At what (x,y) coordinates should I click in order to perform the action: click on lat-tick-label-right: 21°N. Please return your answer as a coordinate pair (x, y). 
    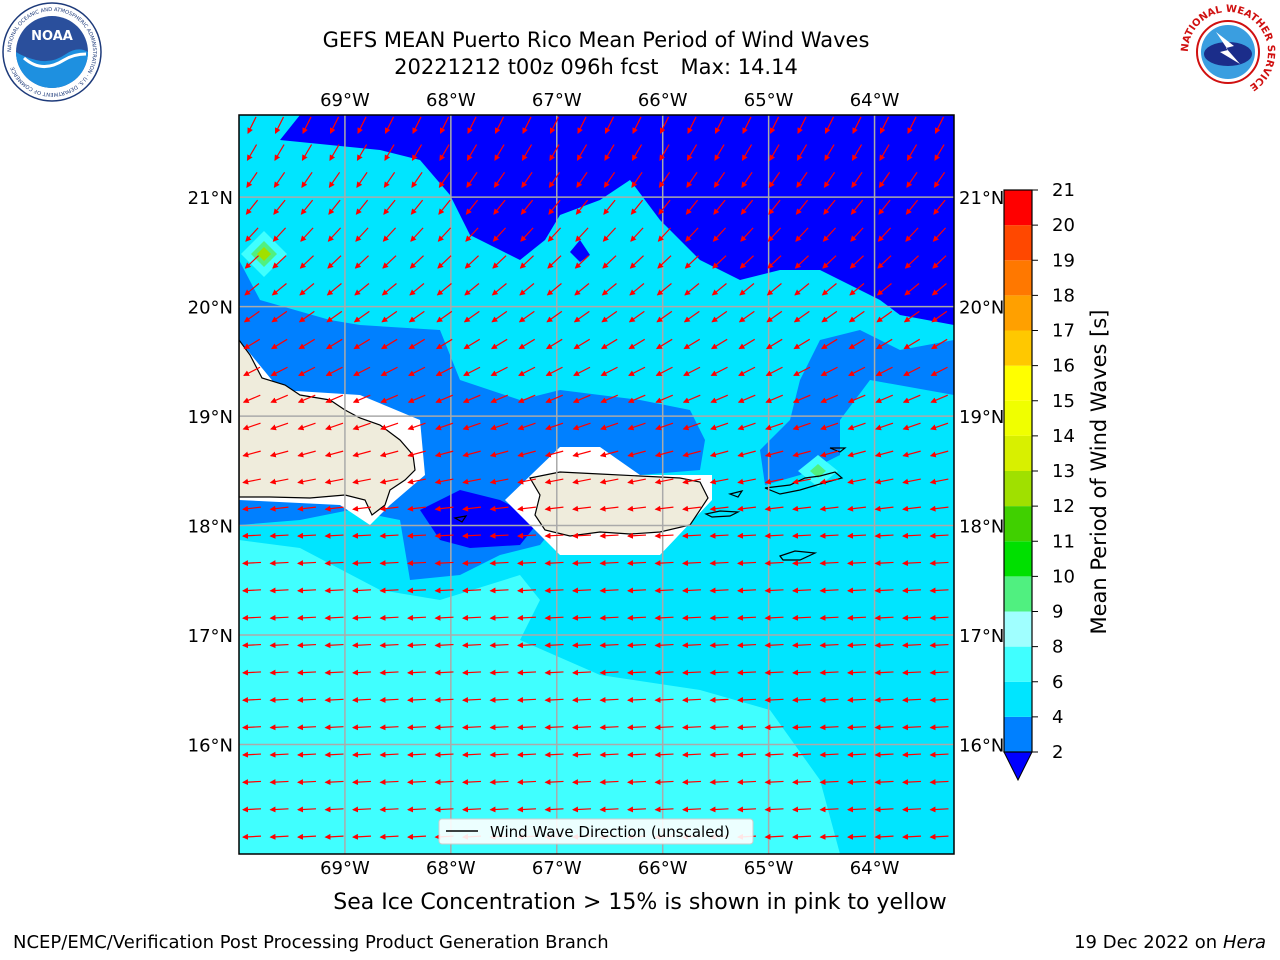
    Looking at the image, I should click on (981, 198).